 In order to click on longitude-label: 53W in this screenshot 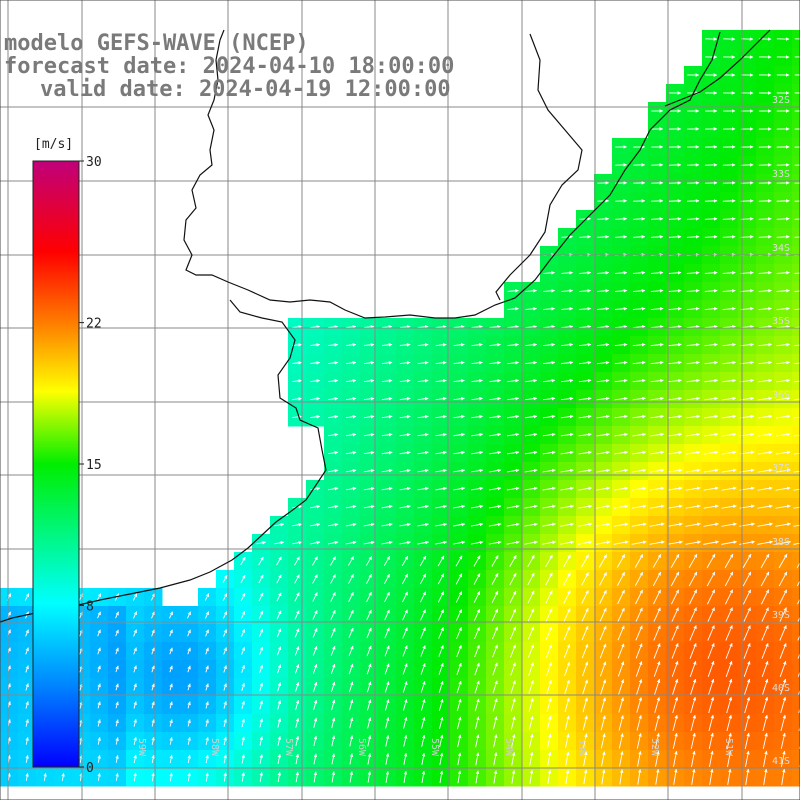, I will do `click(581, 747)`.